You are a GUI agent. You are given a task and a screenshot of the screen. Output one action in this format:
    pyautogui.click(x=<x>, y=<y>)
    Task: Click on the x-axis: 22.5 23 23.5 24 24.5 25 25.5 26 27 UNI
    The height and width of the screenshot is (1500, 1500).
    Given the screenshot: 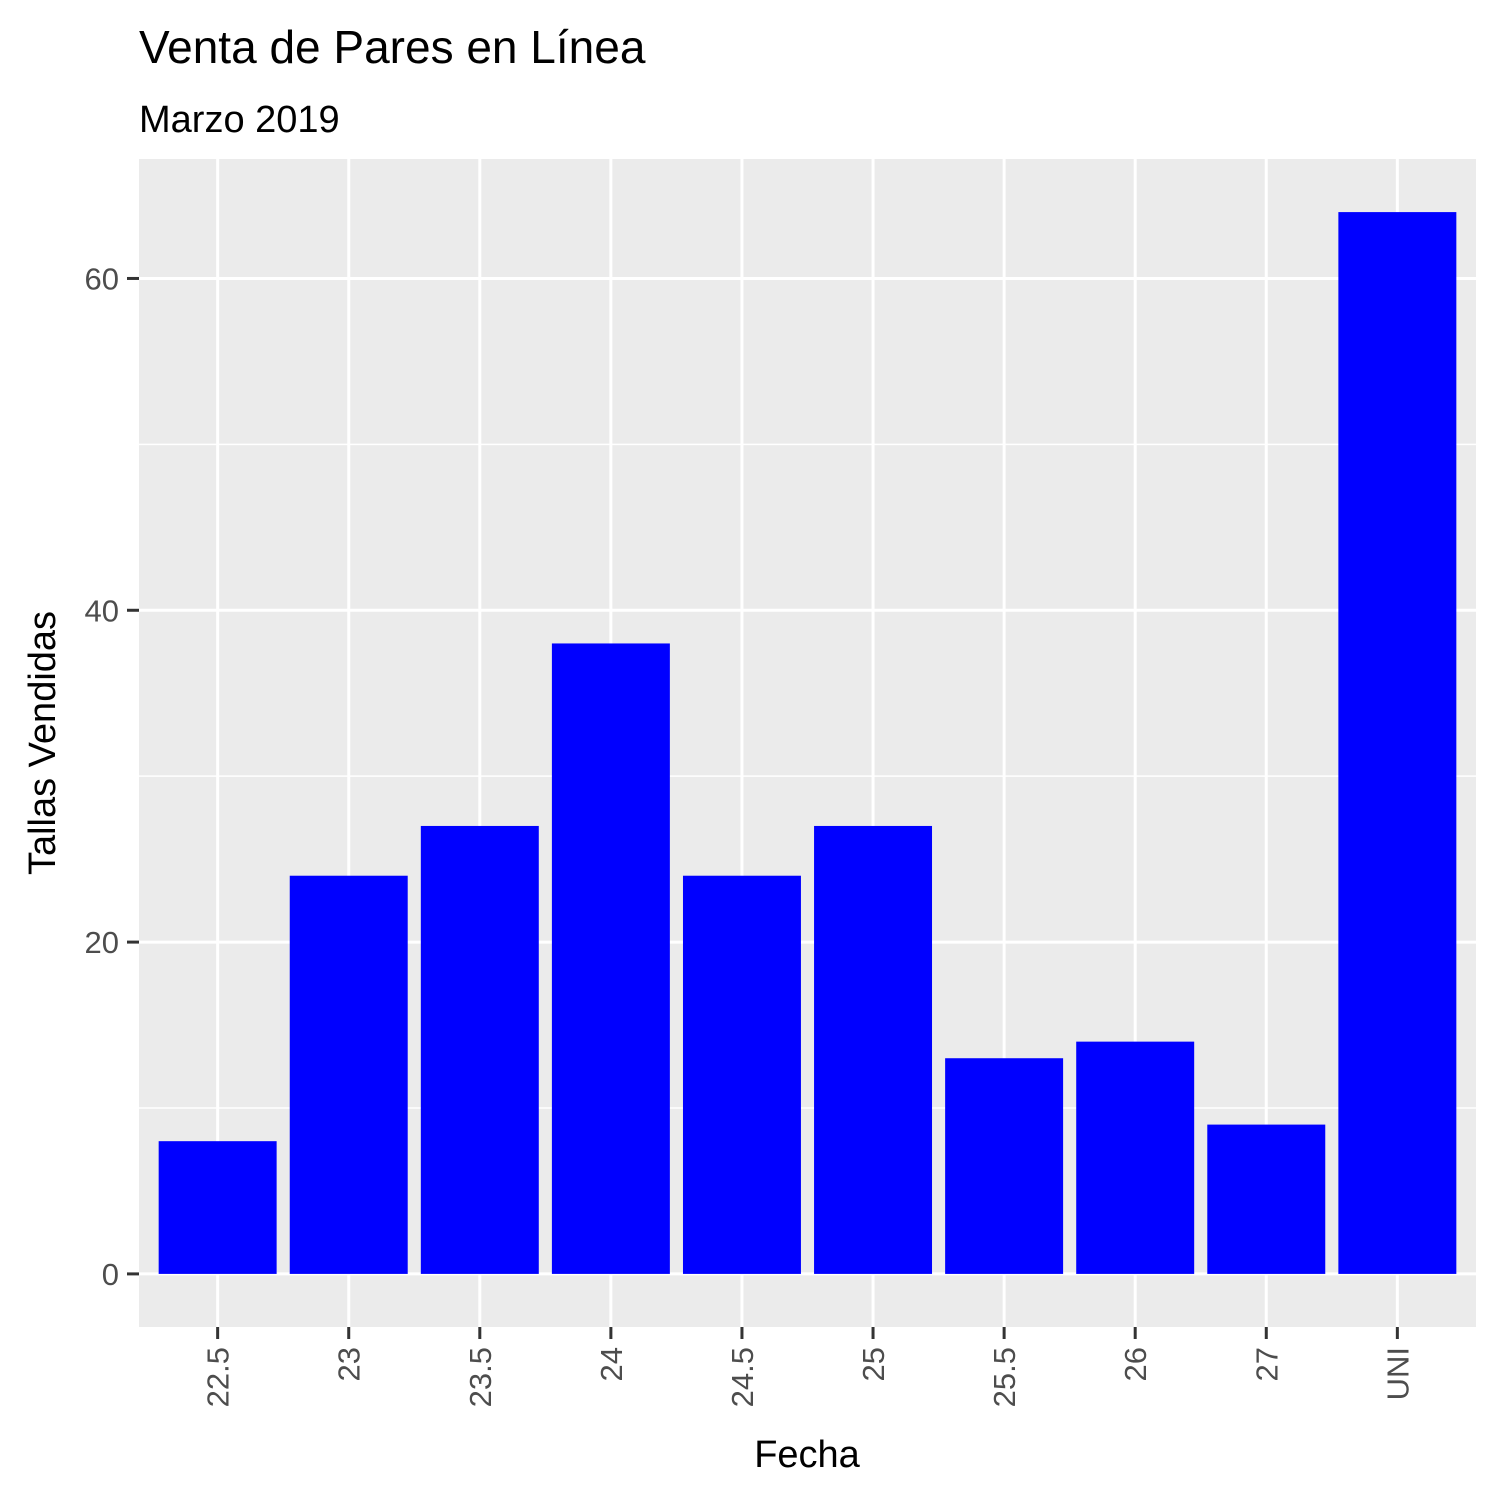 What is the action you would take?
    pyautogui.click(x=808, y=1367)
    